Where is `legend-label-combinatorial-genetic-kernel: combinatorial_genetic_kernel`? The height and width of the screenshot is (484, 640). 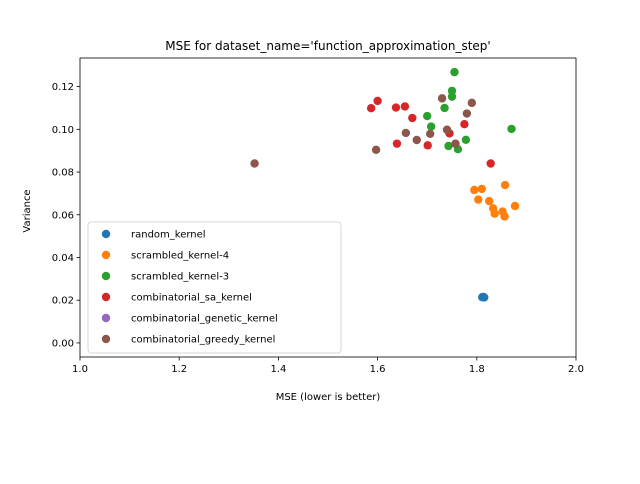 legend-label-combinatorial-genetic-kernel: combinatorial_genetic_kernel is located at coordinates (204, 319).